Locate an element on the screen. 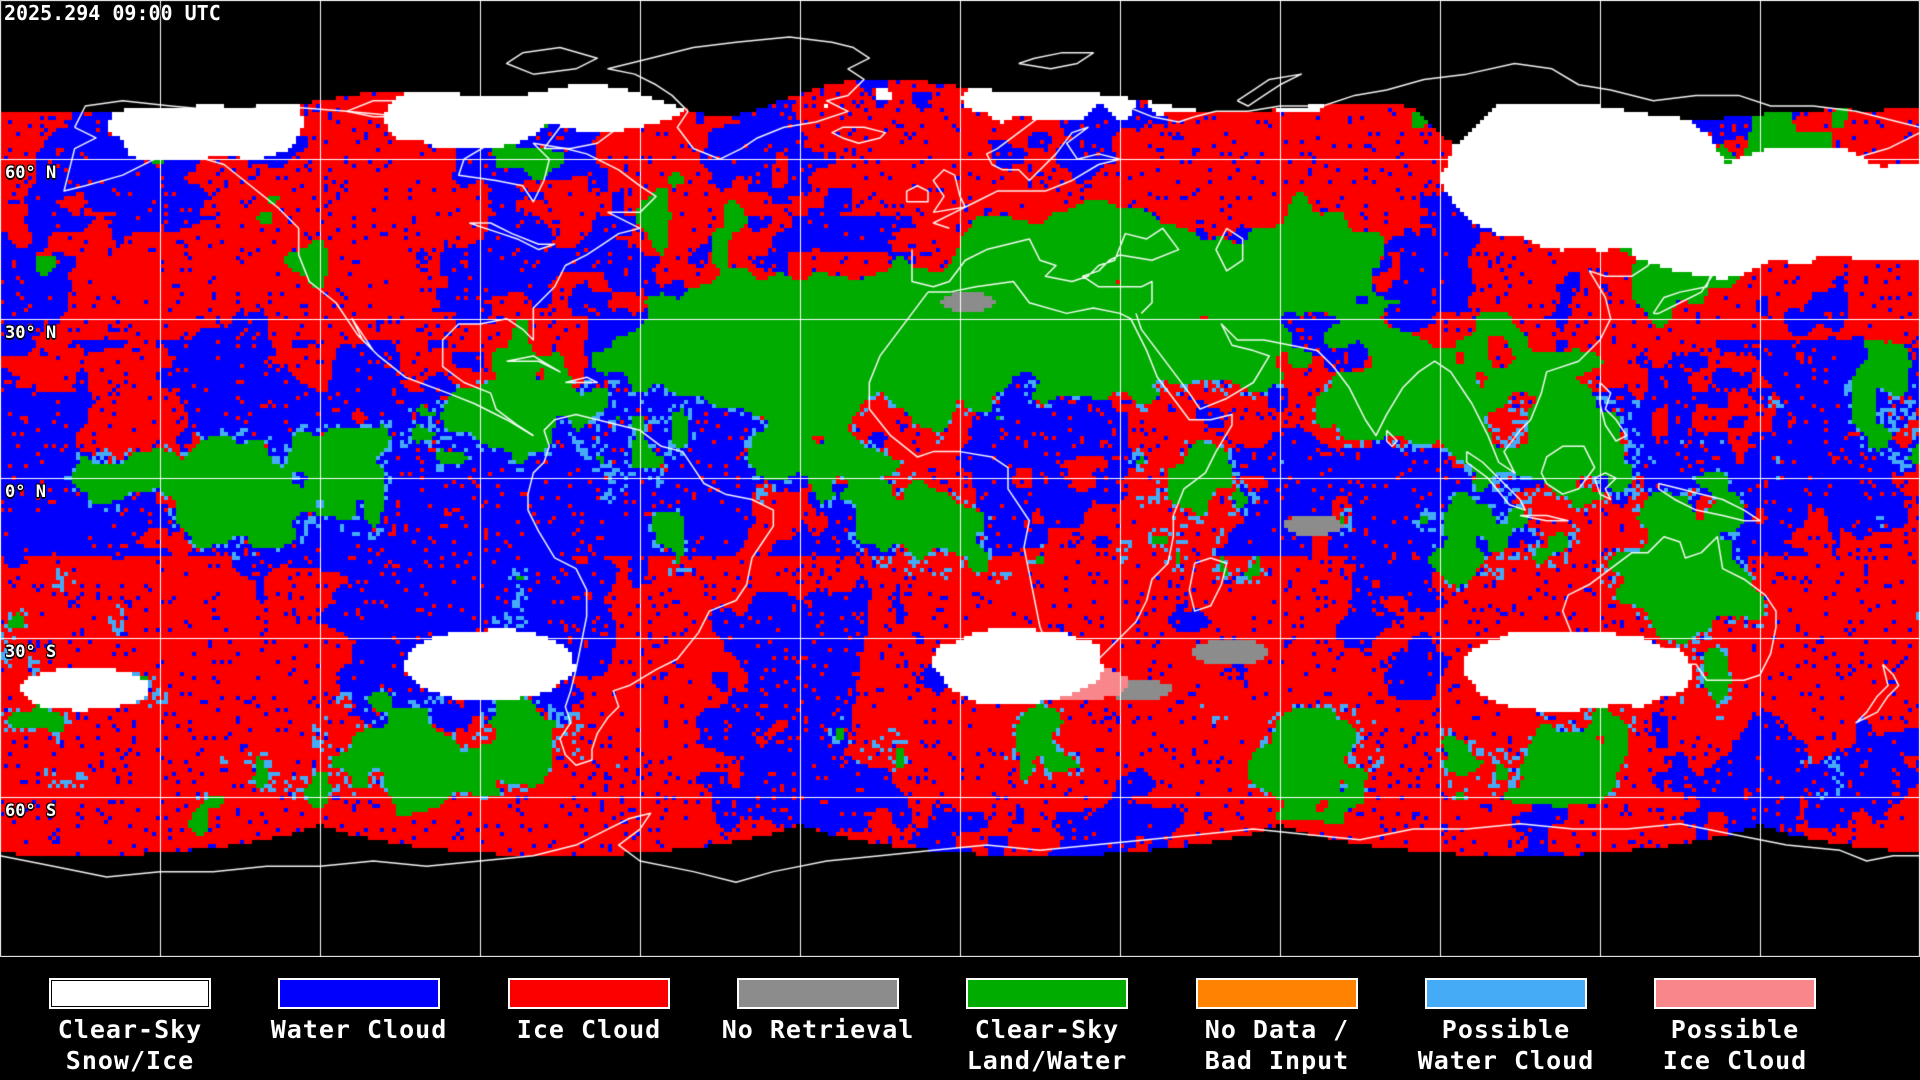  legend-swatch-ice-cloud is located at coordinates (589, 993).